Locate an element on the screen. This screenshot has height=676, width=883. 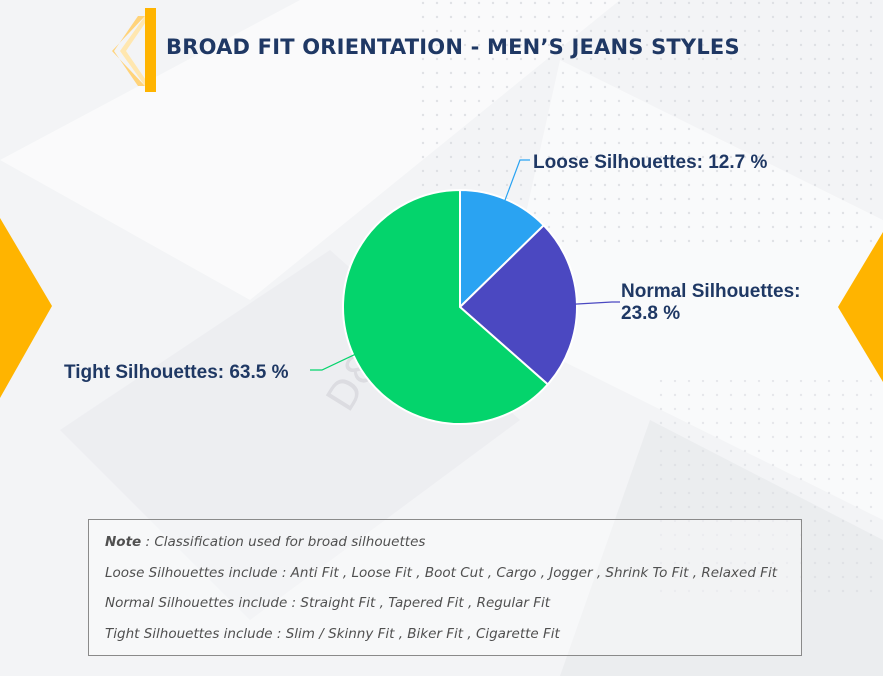
slice-label-normal-line1: Normal Silhouettes: is located at coordinates (711, 291).